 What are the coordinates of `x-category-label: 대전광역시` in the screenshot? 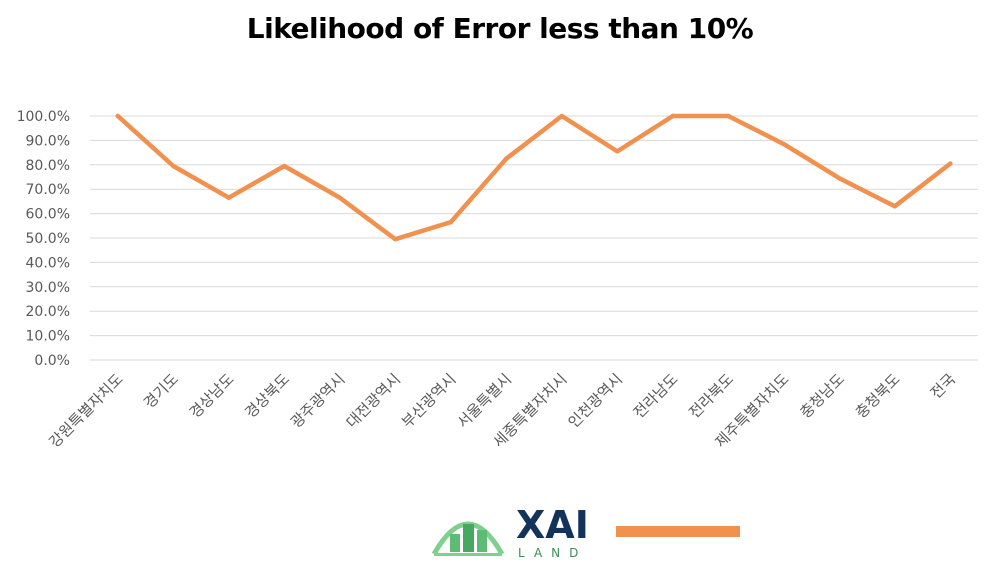 It's located at (374, 401).